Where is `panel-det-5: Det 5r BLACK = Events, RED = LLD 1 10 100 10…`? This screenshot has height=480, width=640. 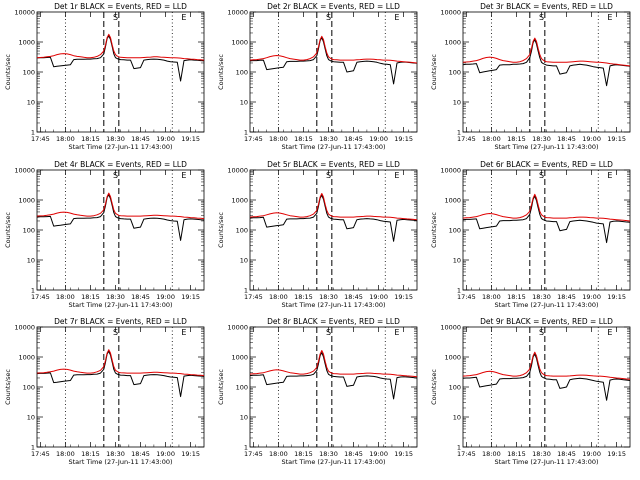 panel-det-5: Det 5r BLACK = Events, RED = LLD 1 10 100 10… is located at coordinates (317, 234).